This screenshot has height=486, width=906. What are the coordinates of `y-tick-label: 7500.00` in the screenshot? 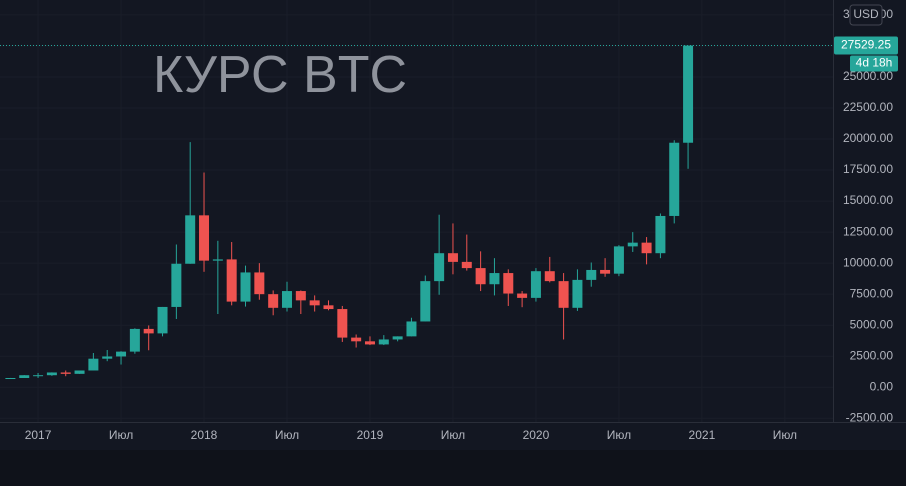 It's located at (872, 293).